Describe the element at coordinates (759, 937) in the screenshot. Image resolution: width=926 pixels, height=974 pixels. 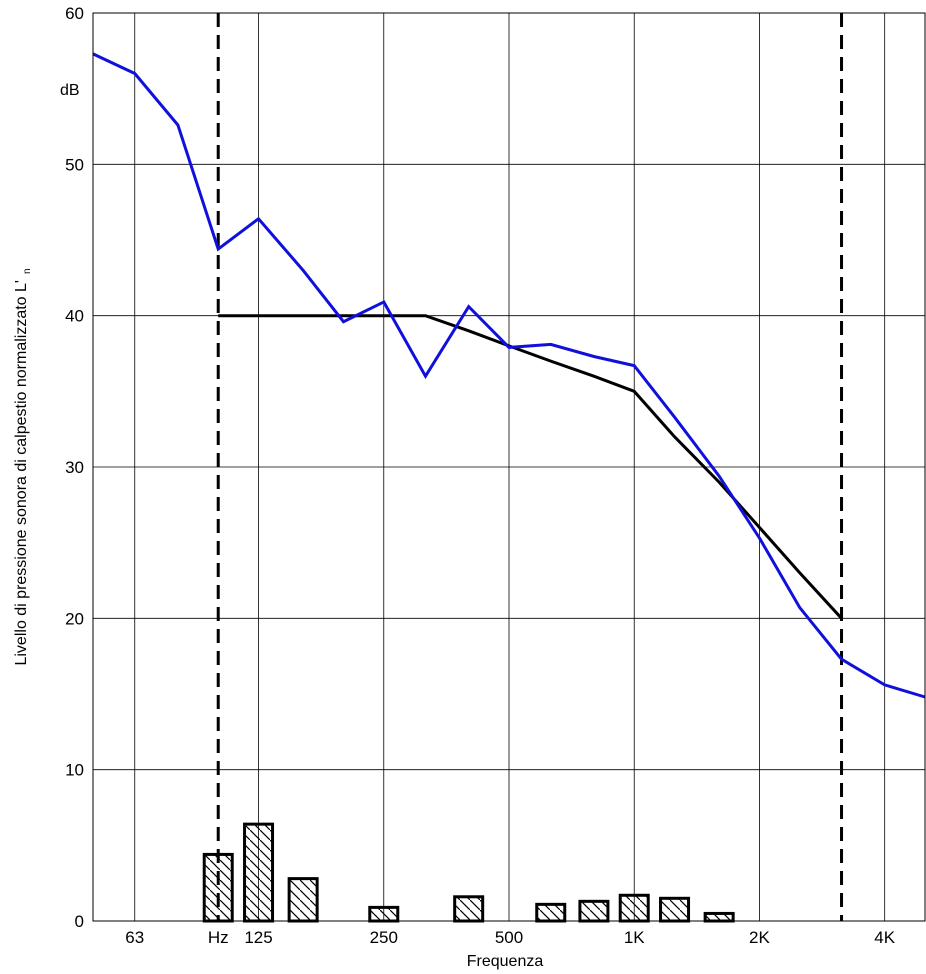
I see `x-tick-label: 2K` at that location.